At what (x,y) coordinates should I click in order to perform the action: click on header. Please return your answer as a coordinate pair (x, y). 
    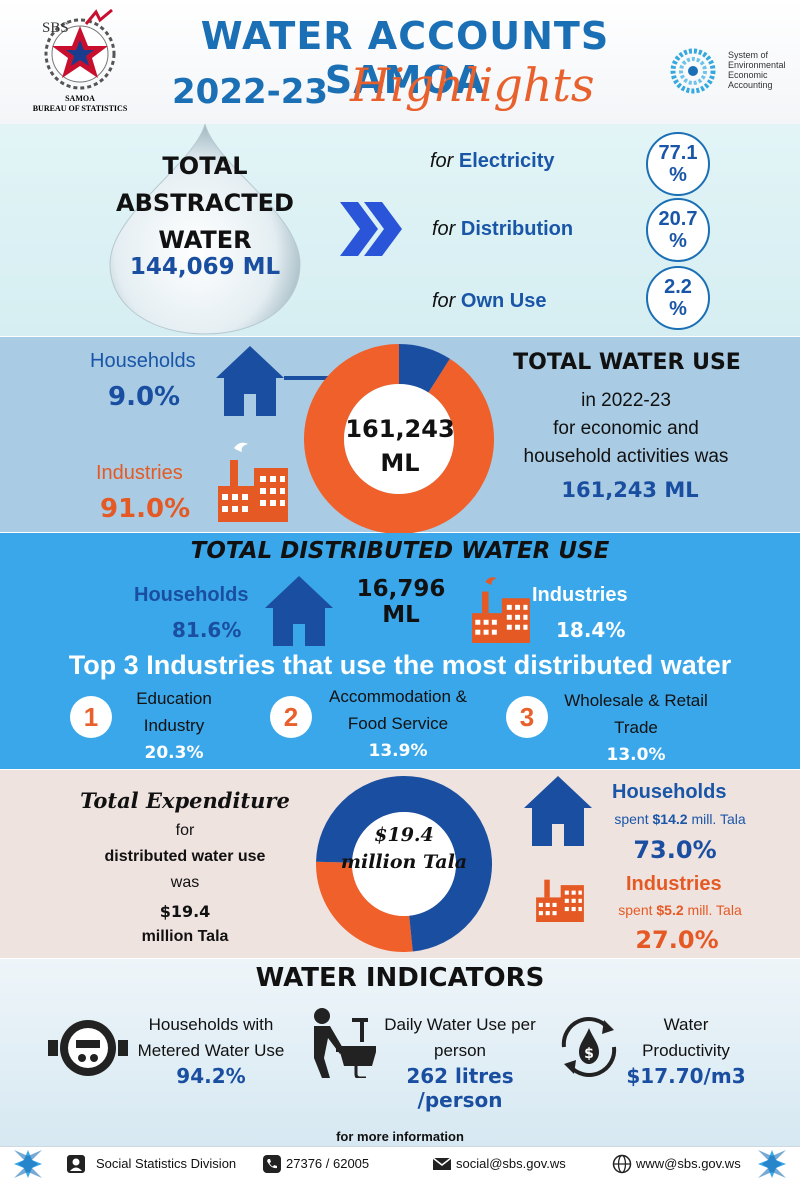
    Looking at the image, I should click on (400, 62).